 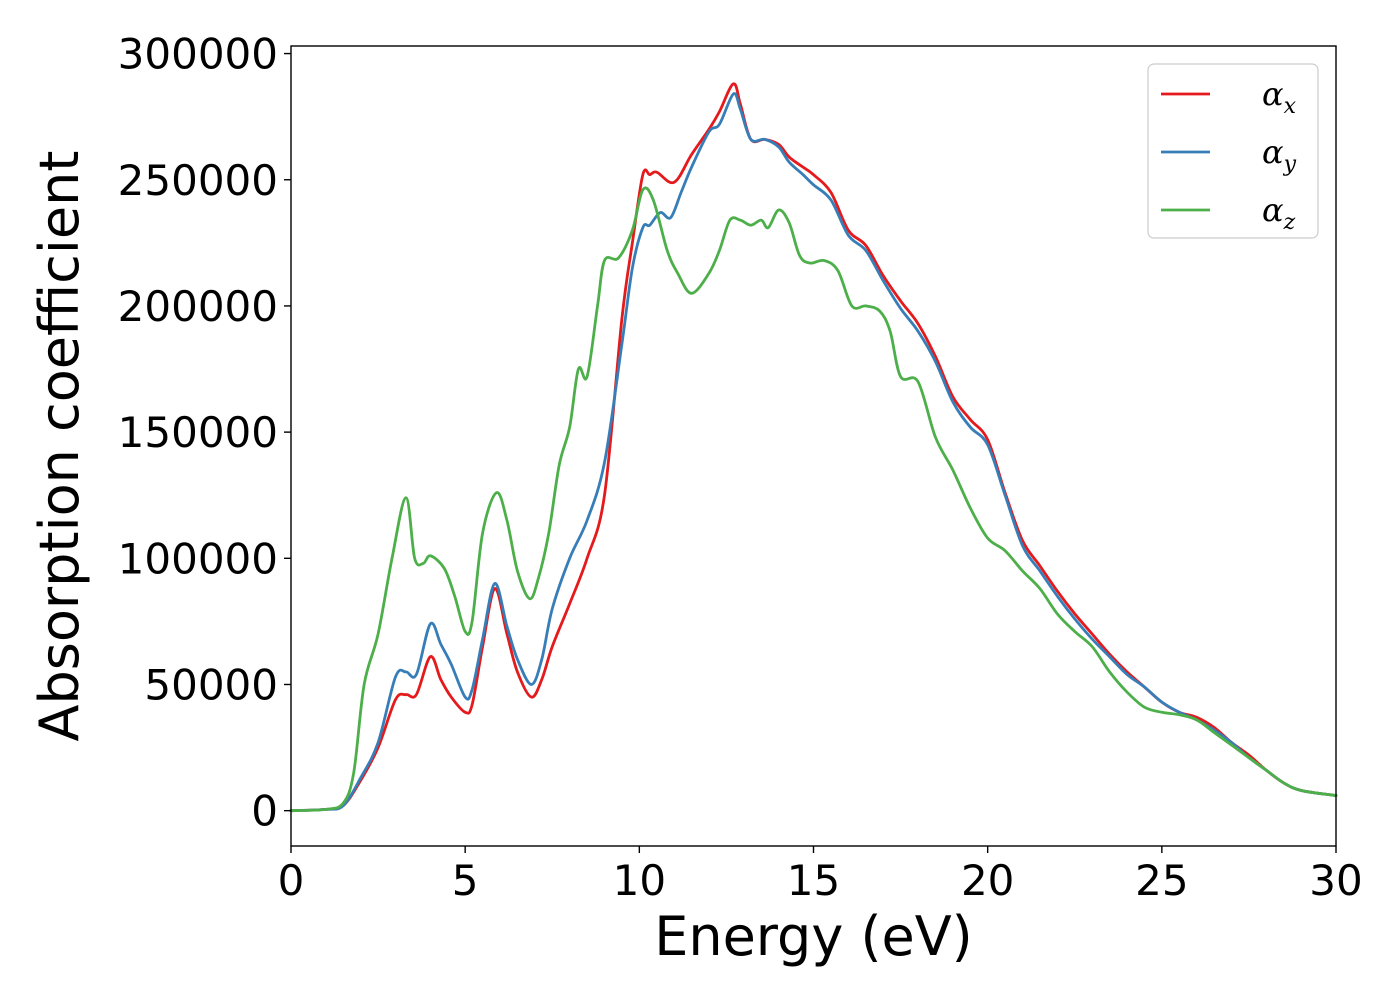 What do you see at coordinates (465, 880) in the screenshot?
I see `x-tick-label: 5` at bounding box center [465, 880].